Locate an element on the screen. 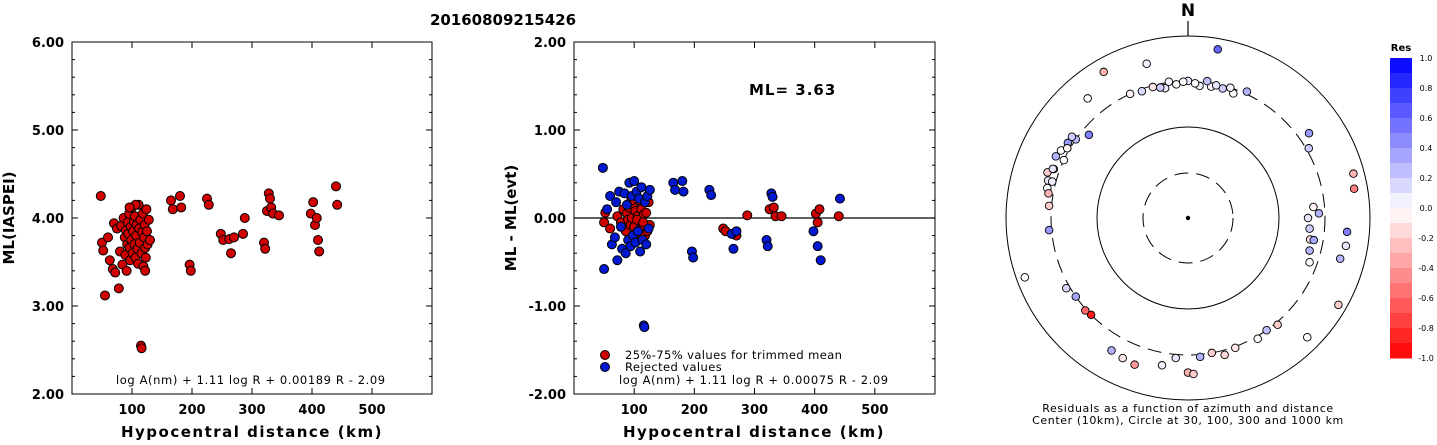 The width and height of the screenshot is (1437, 445). x-tick-label: 500 is located at coordinates (371, 410).